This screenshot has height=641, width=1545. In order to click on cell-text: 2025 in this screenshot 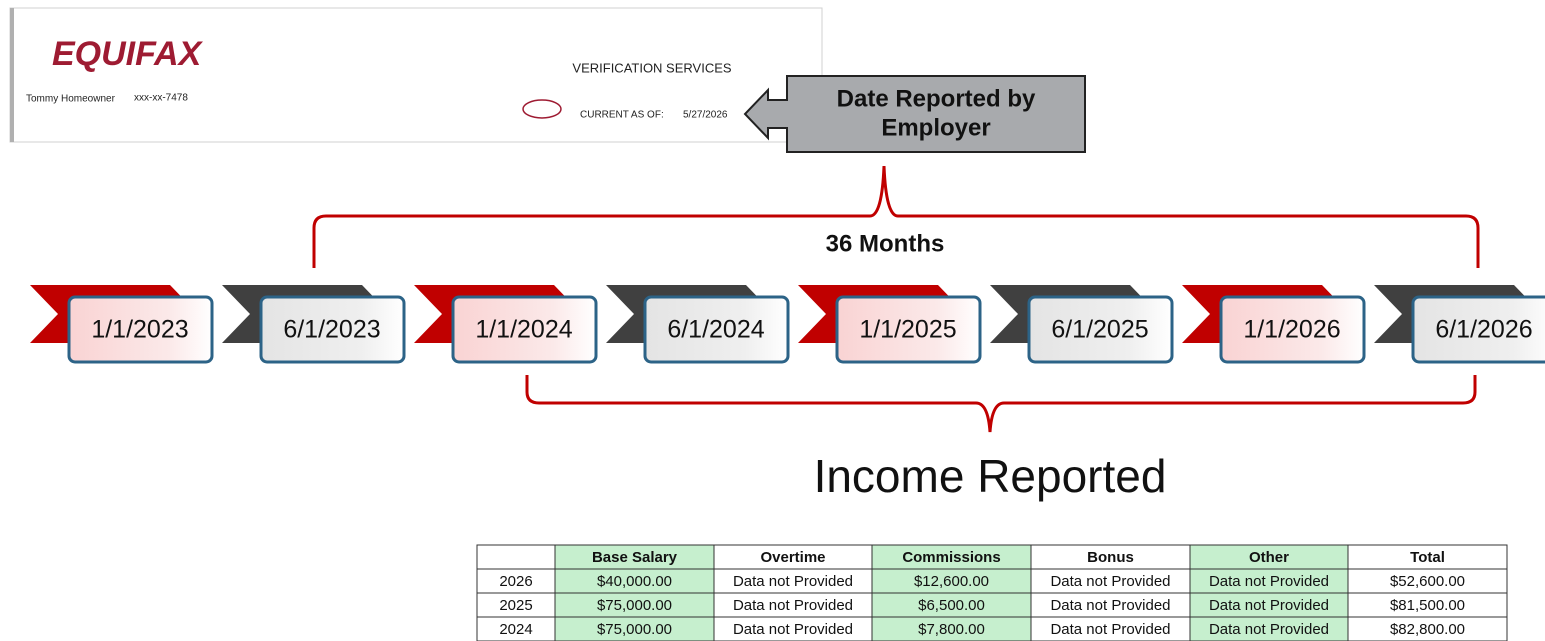, I will do `click(515, 605)`.